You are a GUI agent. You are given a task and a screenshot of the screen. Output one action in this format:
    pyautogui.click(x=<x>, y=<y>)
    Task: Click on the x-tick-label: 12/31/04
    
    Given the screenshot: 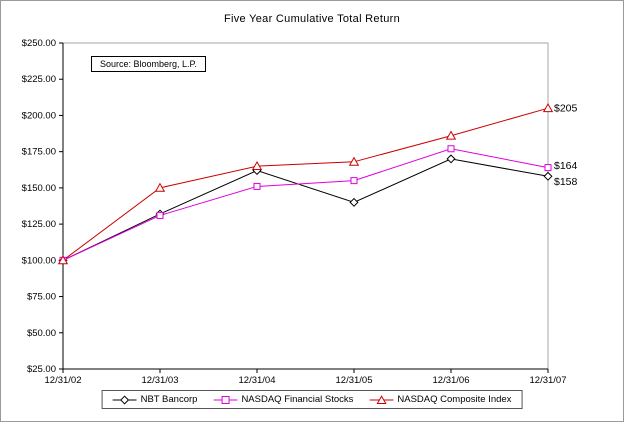 What is the action you would take?
    pyautogui.click(x=257, y=380)
    